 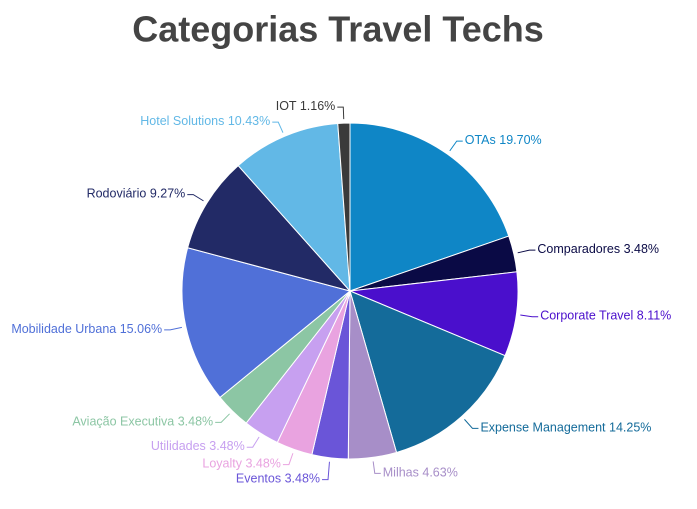 I want to click on category-name: Utilidades, so click(x=178, y=446).